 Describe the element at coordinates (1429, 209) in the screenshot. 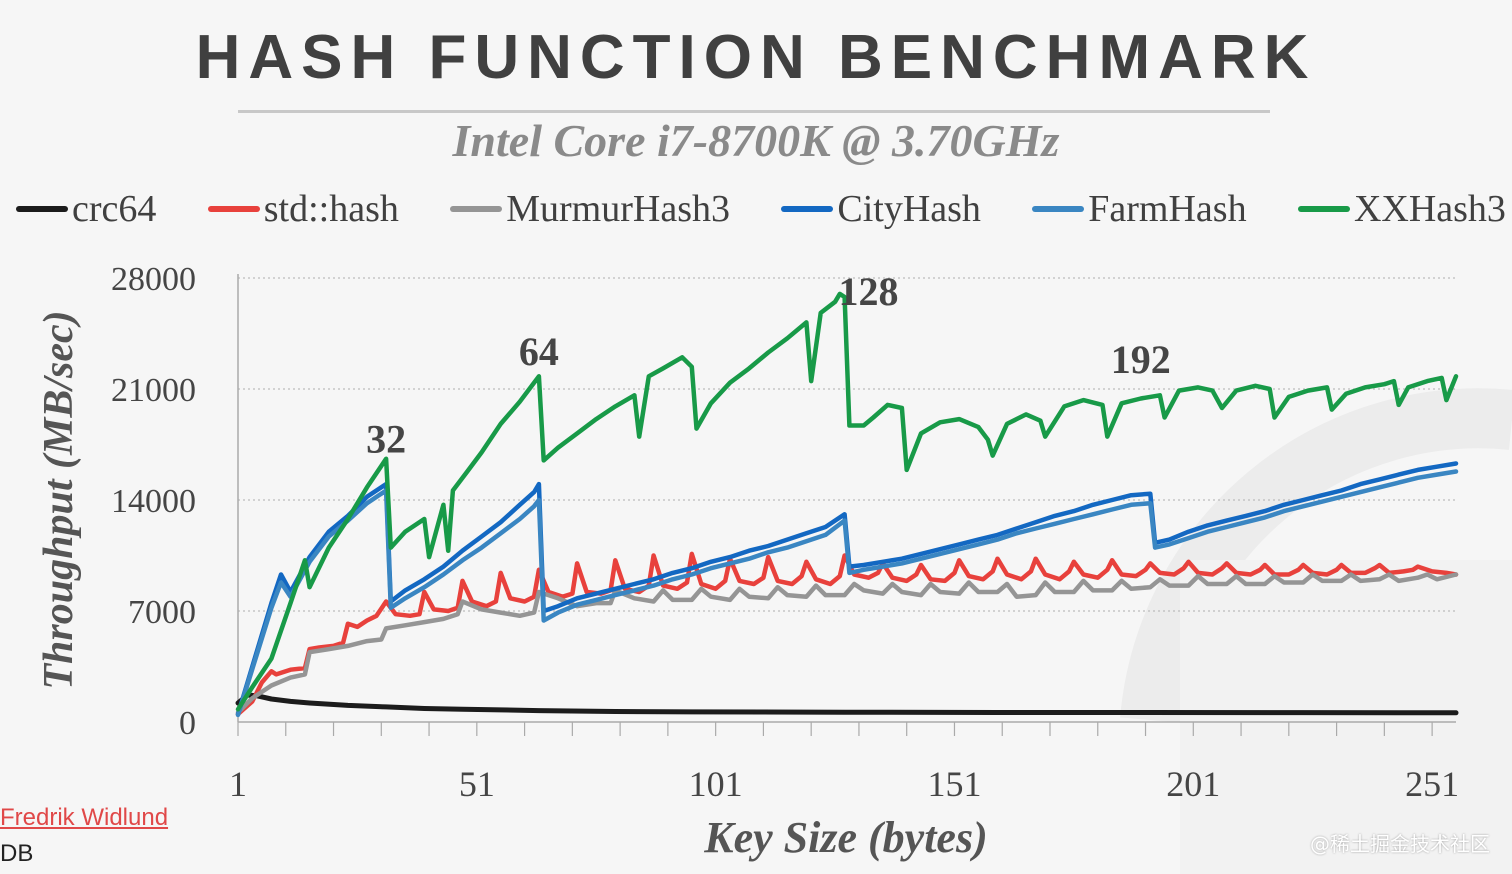

I see `legend-label: XXHash3` at that location.